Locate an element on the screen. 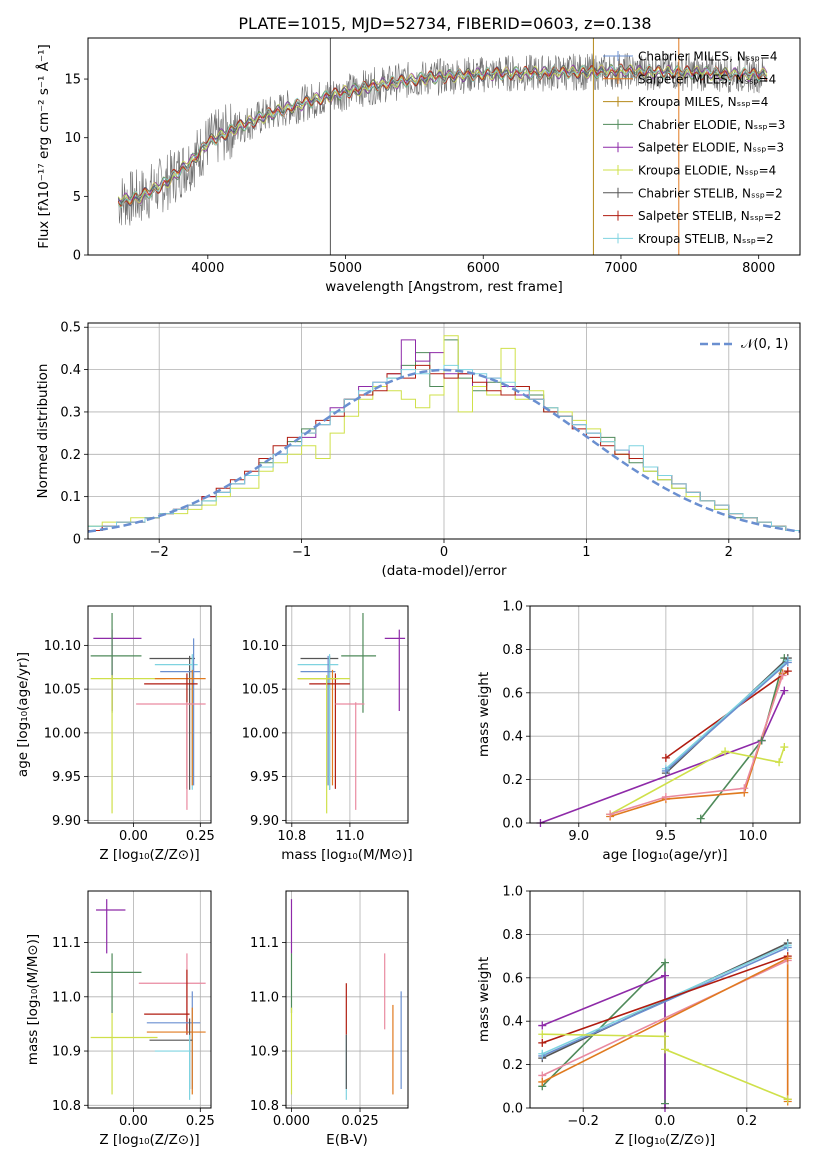 This screenshot has width=819, height=1170. x-tick-label: 6000 is located at coordinates (483, 268).